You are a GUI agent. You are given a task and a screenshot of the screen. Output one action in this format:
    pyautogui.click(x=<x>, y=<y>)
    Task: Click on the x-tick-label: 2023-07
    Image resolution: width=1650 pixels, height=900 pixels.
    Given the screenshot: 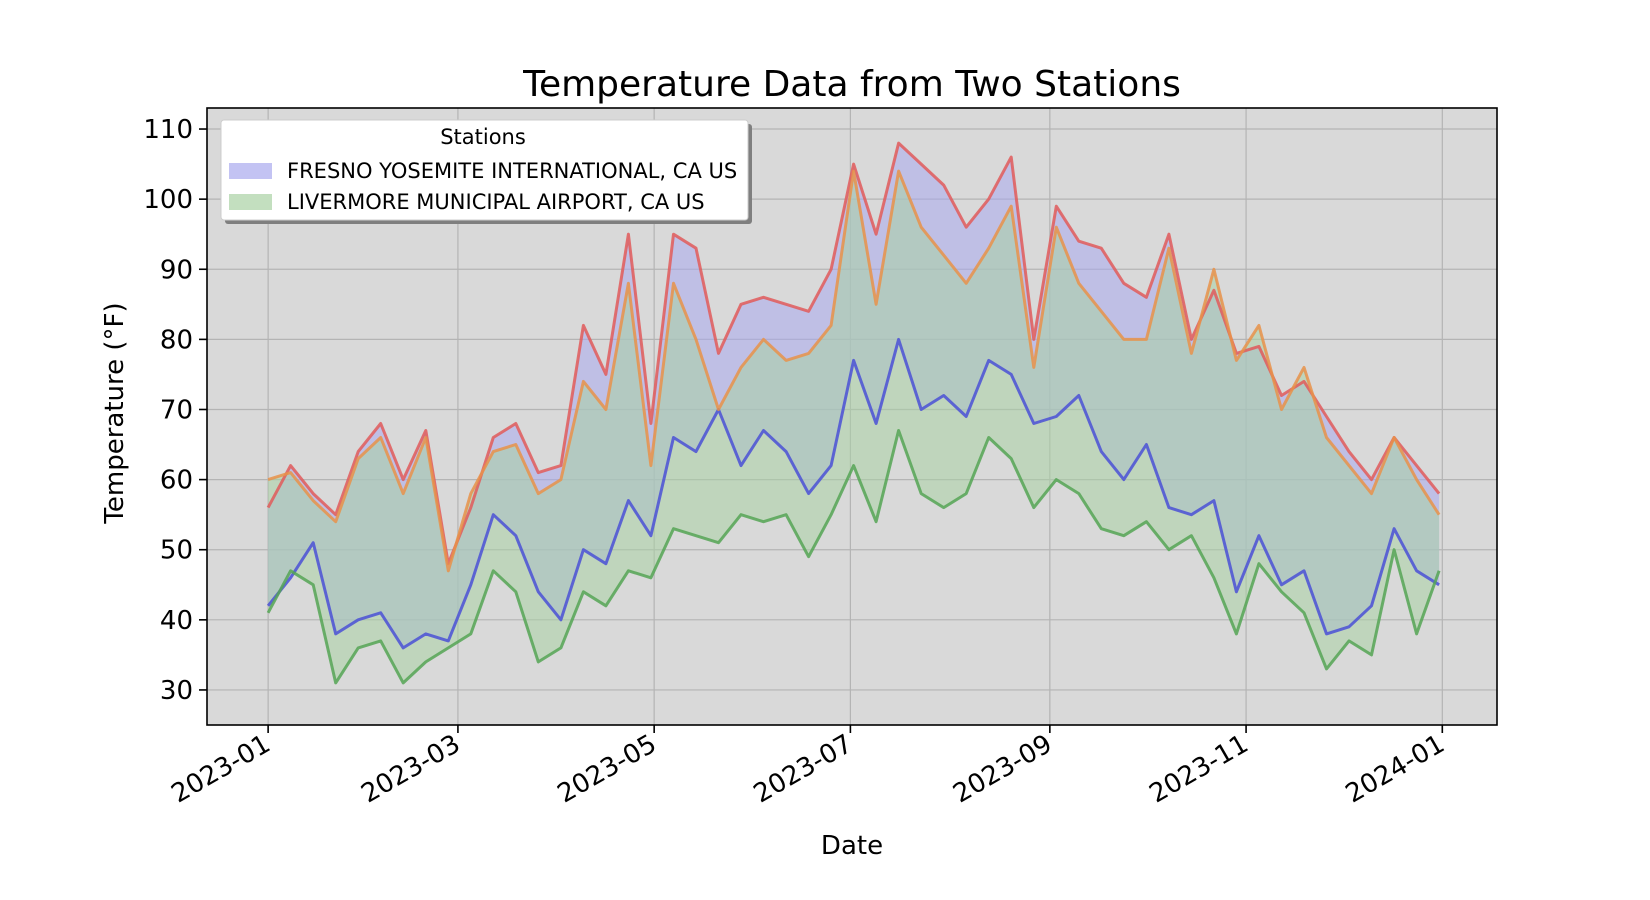 What is the action you would take?
    pyautogui.click(x=803, y=769)
    